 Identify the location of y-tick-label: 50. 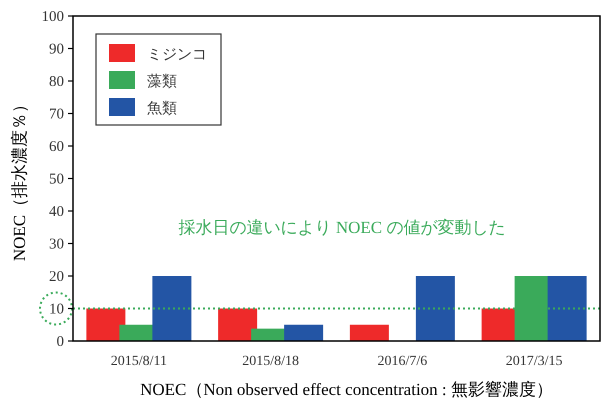
(56, 180).